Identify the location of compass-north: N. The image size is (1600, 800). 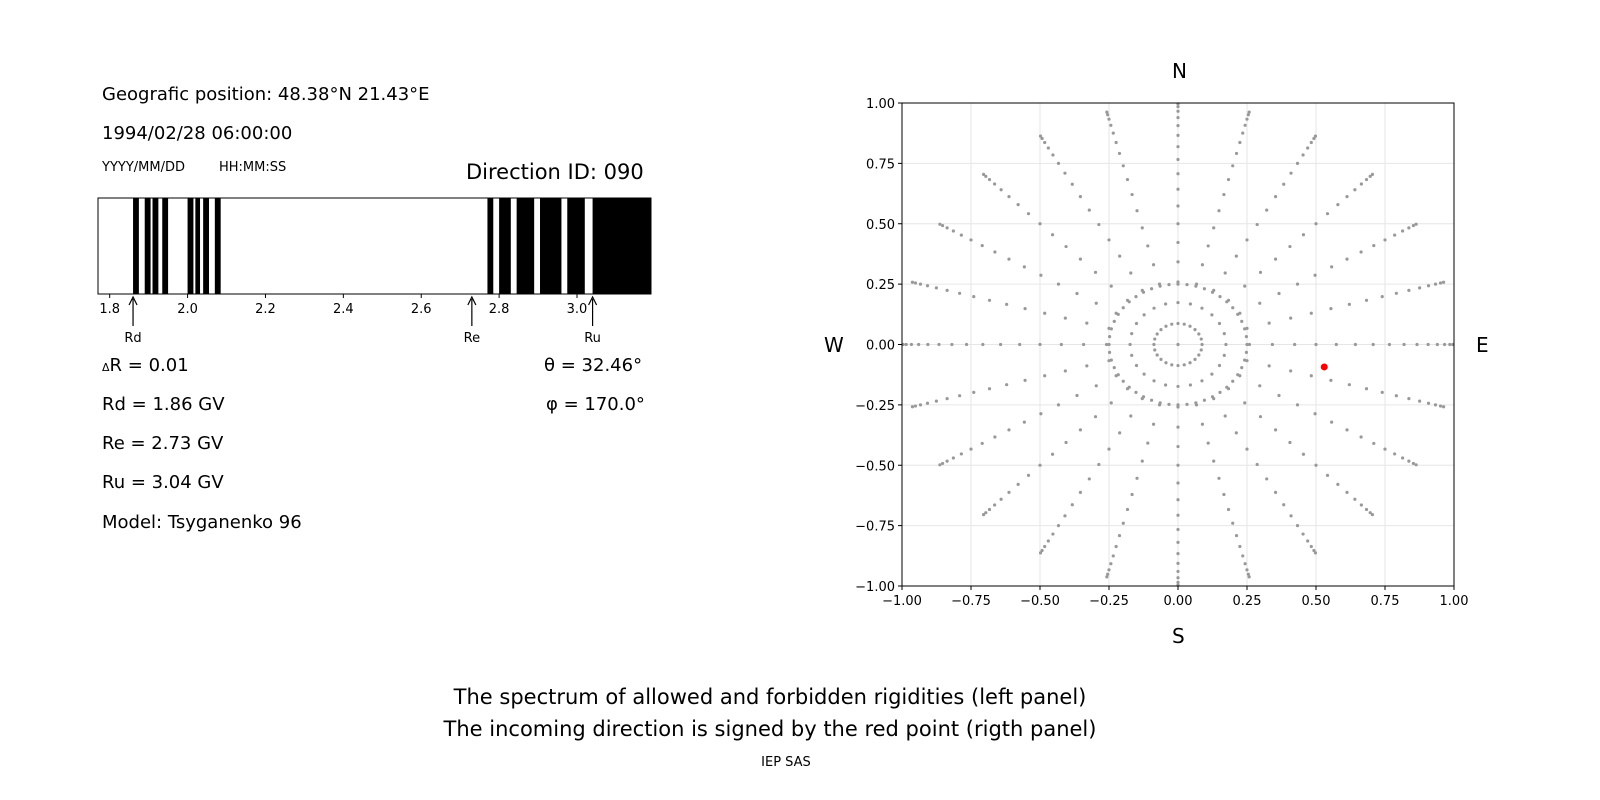
(1179, 71).